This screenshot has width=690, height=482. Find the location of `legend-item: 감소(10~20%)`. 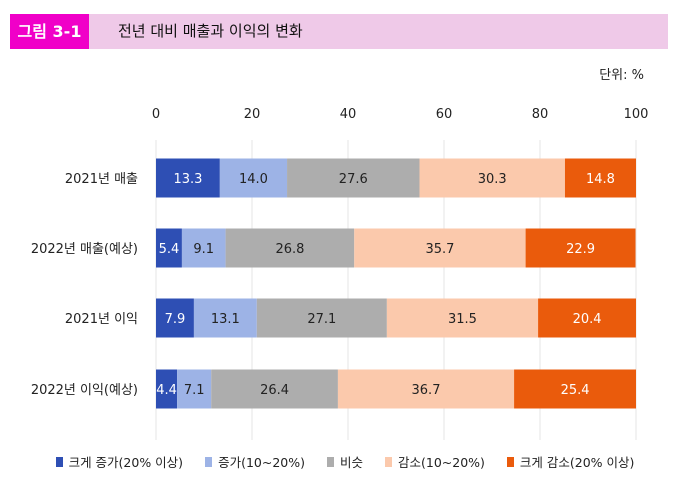

legend-item: 감소(10~20%) is located at coordinates (435, 461).